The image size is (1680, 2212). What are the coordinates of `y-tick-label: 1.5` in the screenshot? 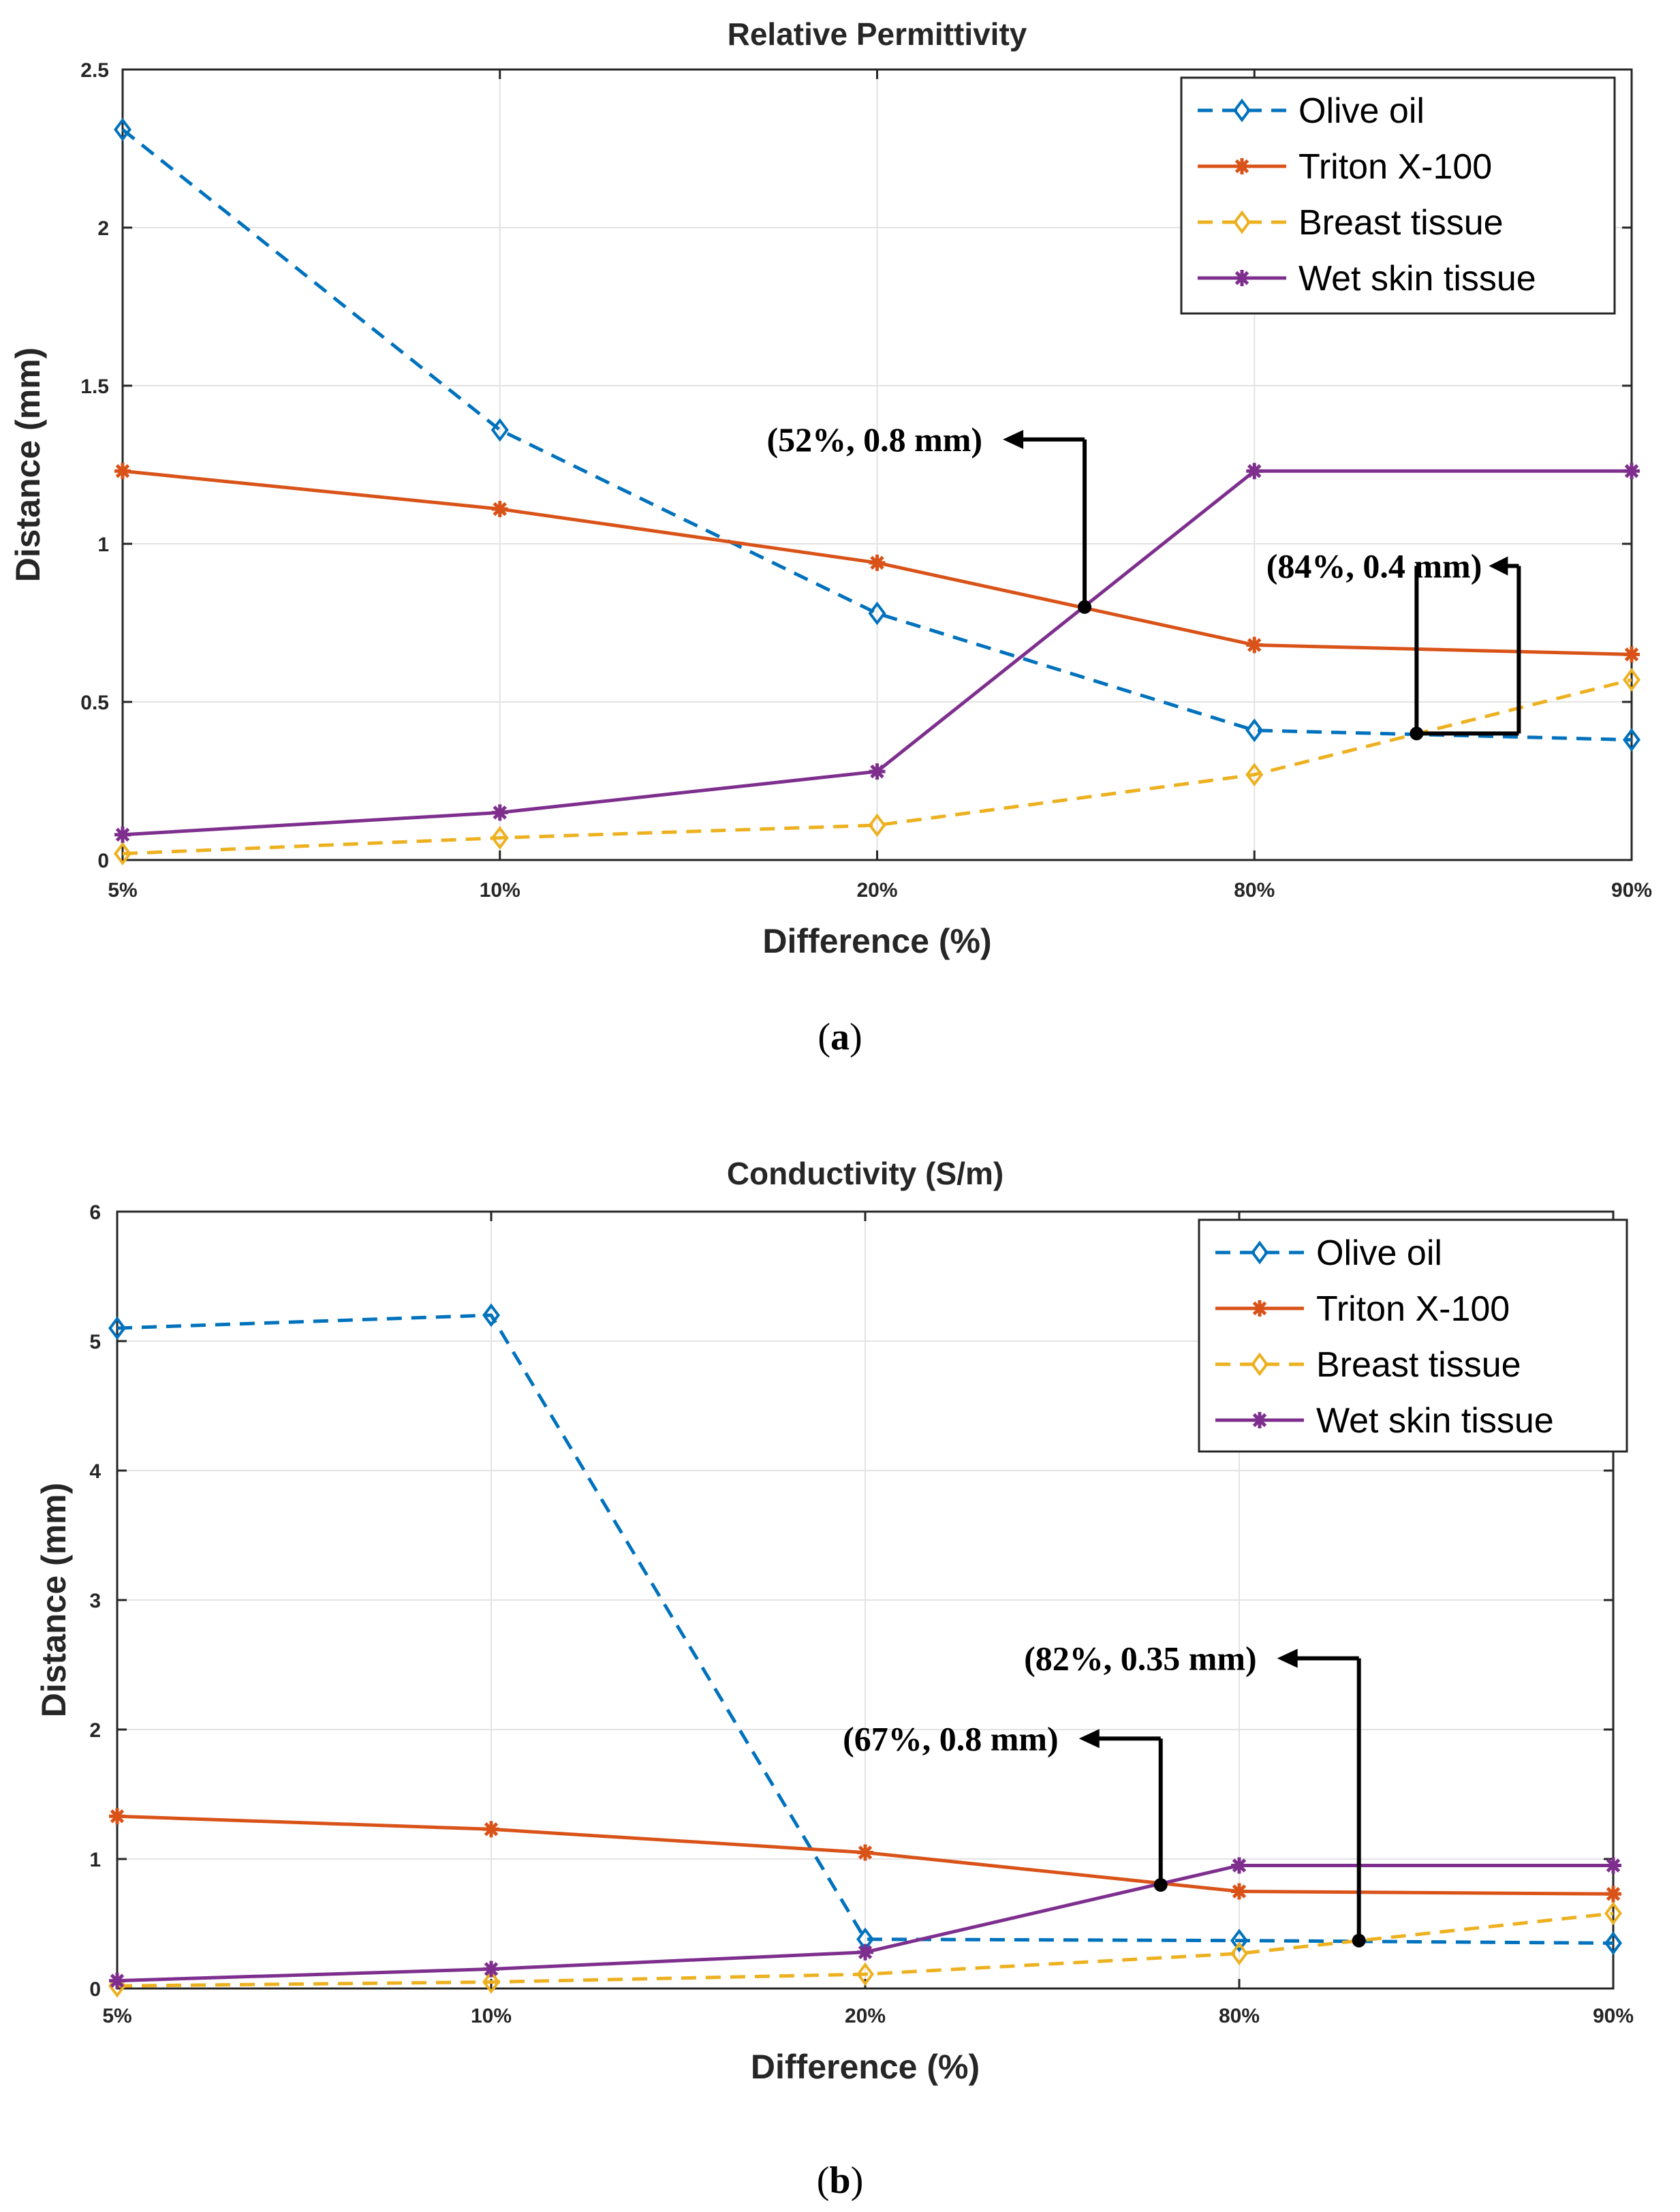 It's located at (94, 386).